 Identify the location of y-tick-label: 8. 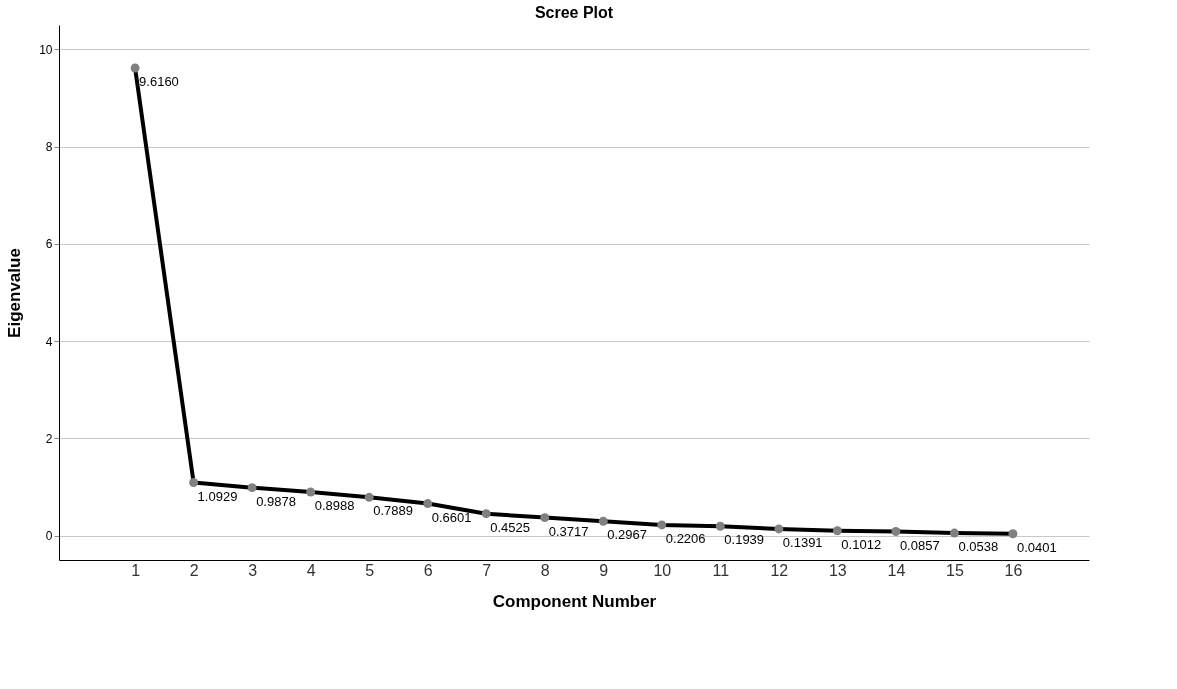
(49, 147).